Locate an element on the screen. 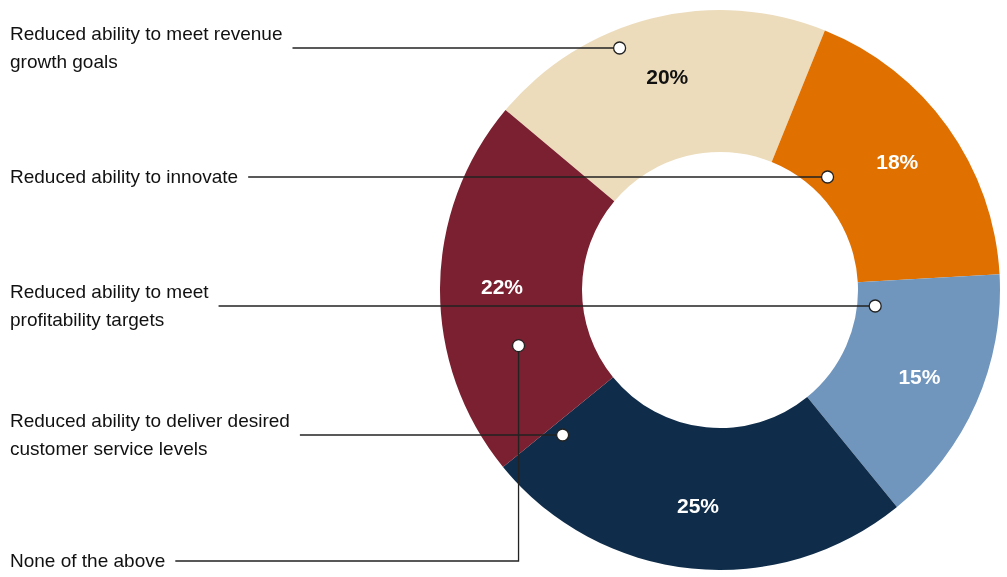  data-label: 18% is located at coordinates (897, 162).